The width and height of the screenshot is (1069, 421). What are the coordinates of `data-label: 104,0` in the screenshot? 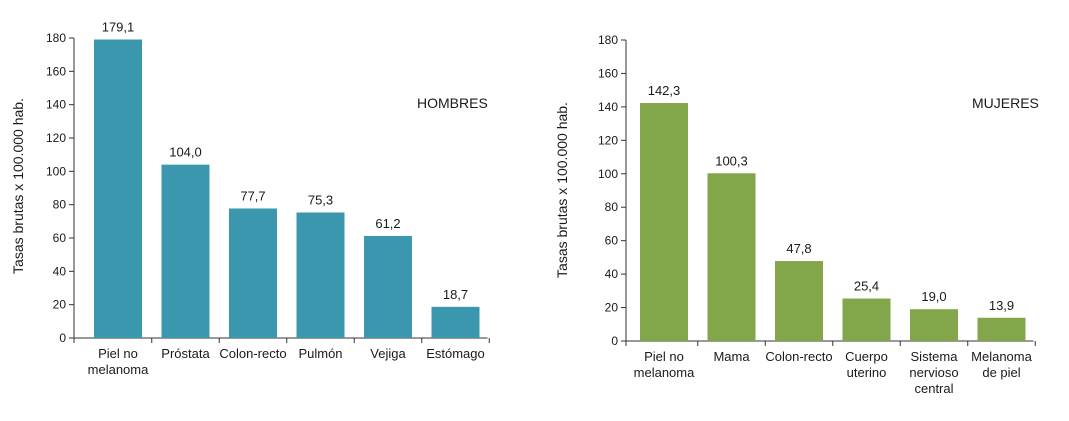 It's located at (185, 152).